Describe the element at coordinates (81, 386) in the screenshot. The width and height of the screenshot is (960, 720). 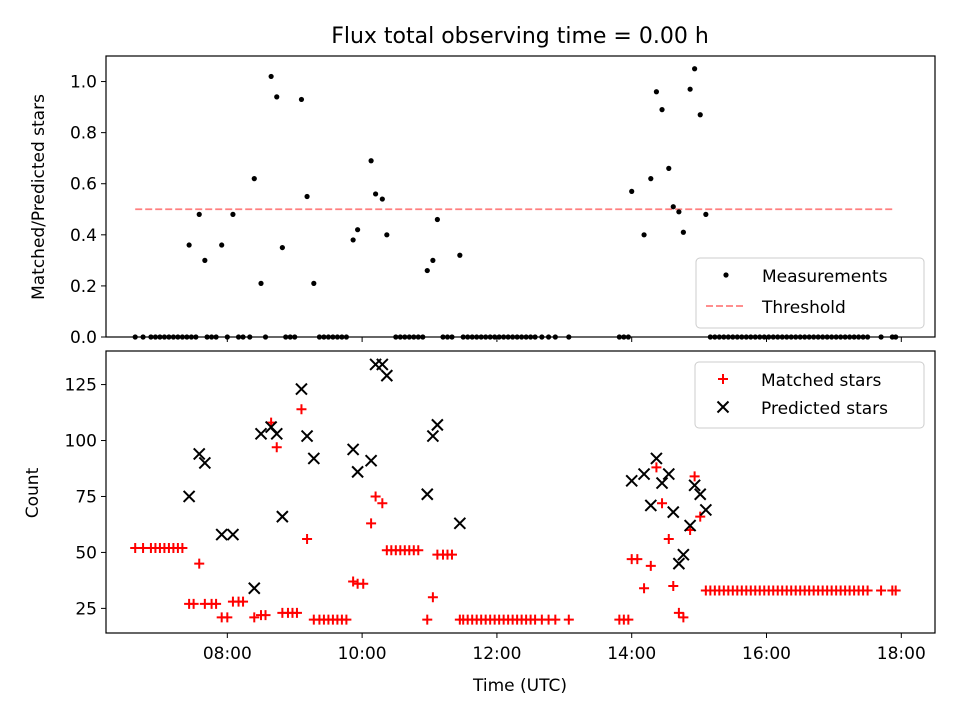
I see `y-tick-label: 125` at that location.